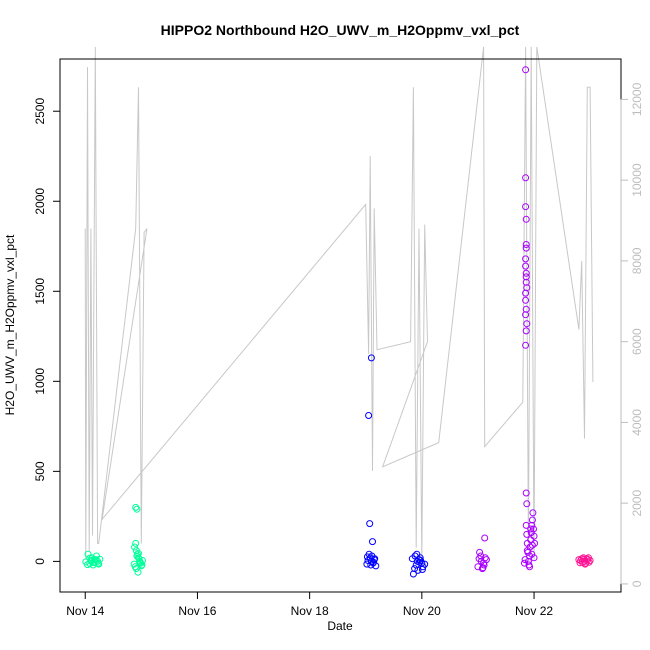  What do you see at coordinates (40, 291) in the screenshot?
I see `y-tick-label: 1500` at bounding box center [40, 291].